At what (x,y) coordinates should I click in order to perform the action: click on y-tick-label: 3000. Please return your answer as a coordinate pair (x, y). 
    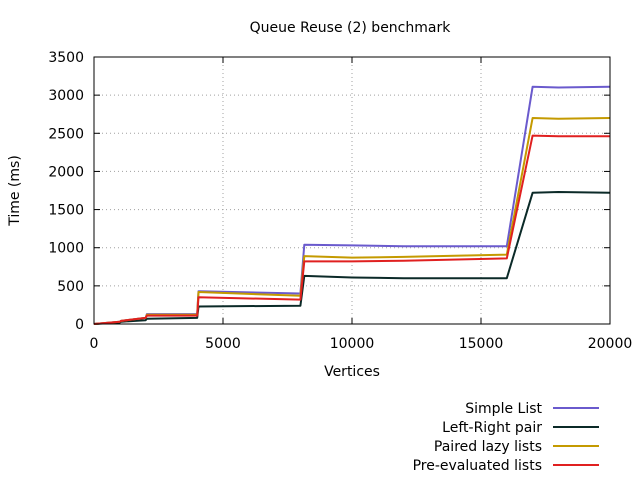
    Looking at the image, I should click on (66, 96).